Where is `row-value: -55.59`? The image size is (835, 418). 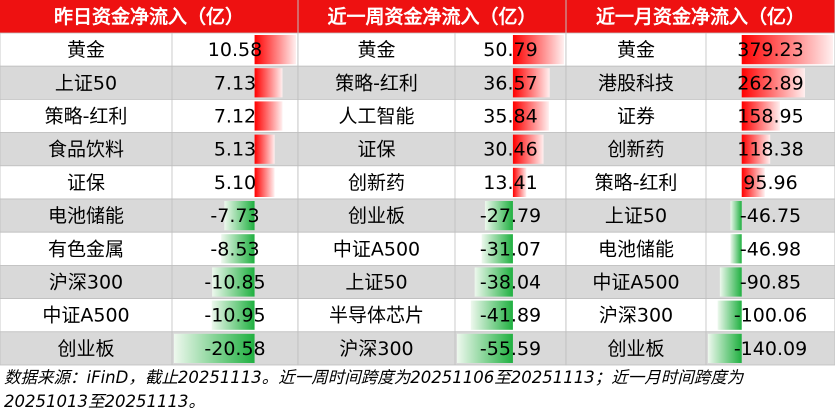
row-value: -55.59 is located at coordinates (510, 349).